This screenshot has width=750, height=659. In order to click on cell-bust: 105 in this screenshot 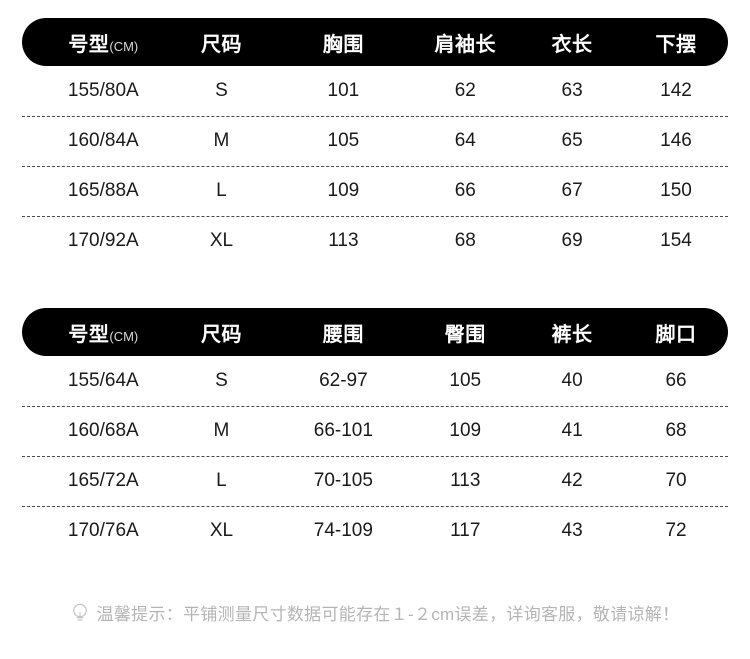, I will do `click(343, 140)`.